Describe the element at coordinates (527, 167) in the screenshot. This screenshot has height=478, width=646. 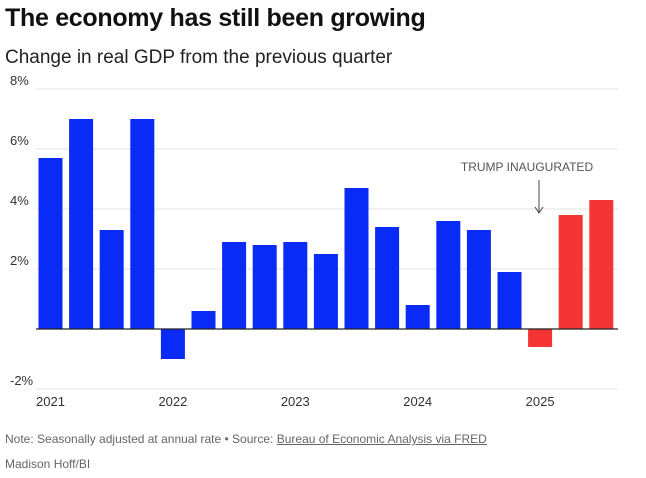
I see `annotation-label: TRUMP INAUGURATED` at that location.